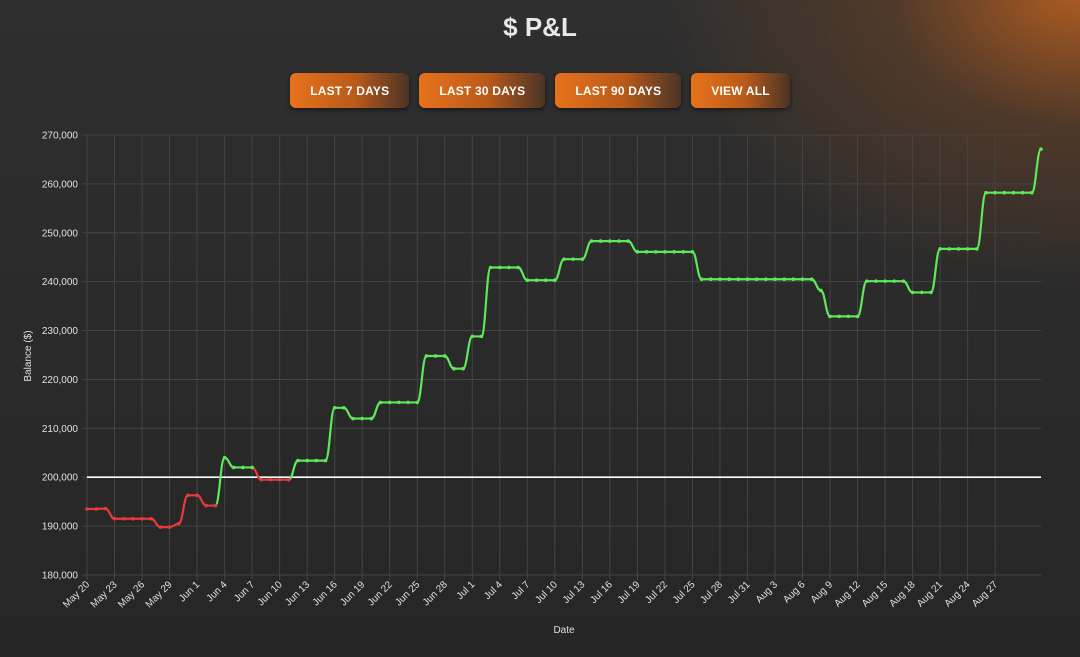  What do you see at coordinates (60, 282) in the screenshot?
I see `y-tick-label: 240,000` at bounding box center [60, 282].